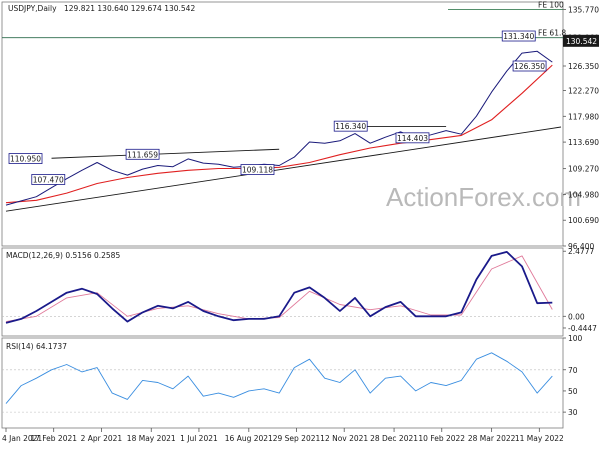 The height and width of the screenshot is (455, 600). I want to click on xtick-label: 12 Nov 2021, so click(344, 438).